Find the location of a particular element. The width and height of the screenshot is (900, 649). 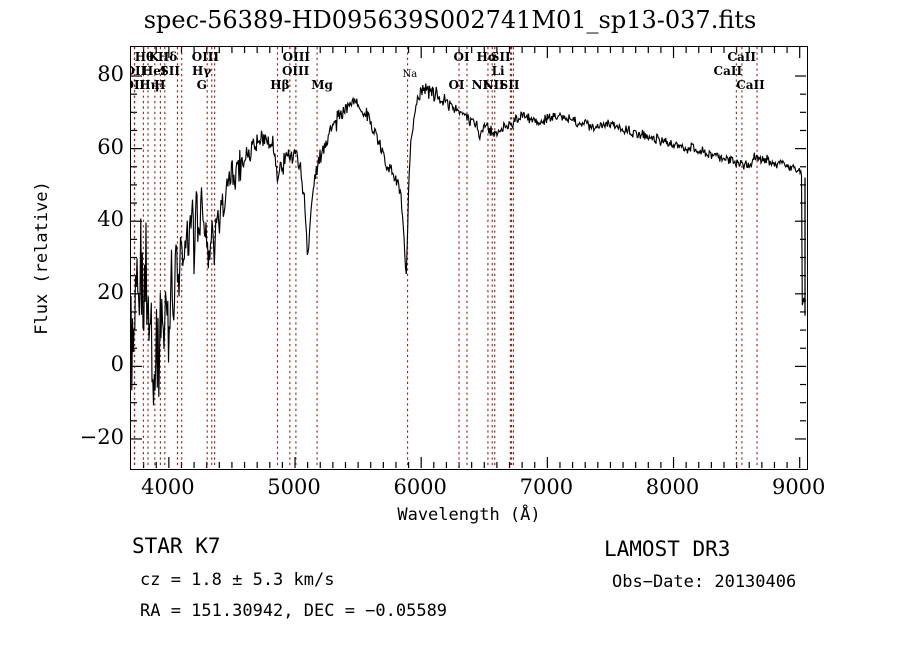

y-tick-label: 80 is located at coordinates (110, 74).